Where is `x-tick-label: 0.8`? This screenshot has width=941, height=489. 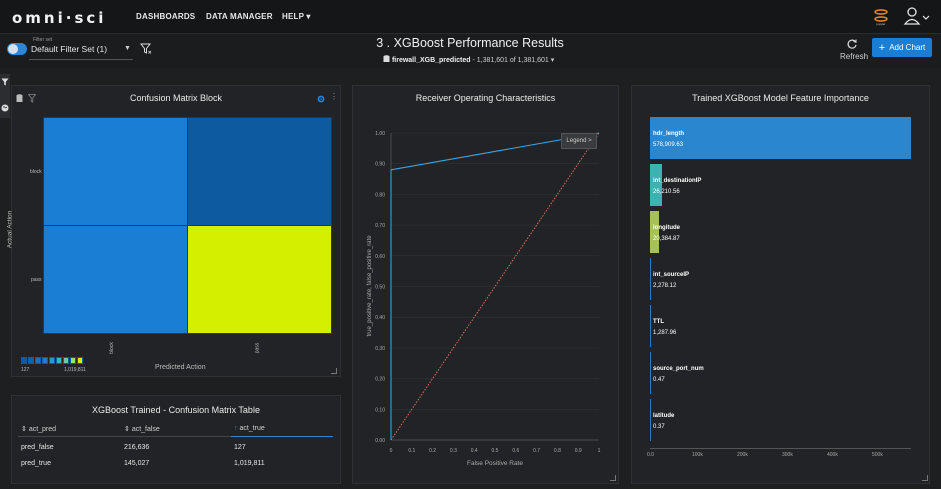
x-tick-label: 0.8 is located at coordinates (557, 451).